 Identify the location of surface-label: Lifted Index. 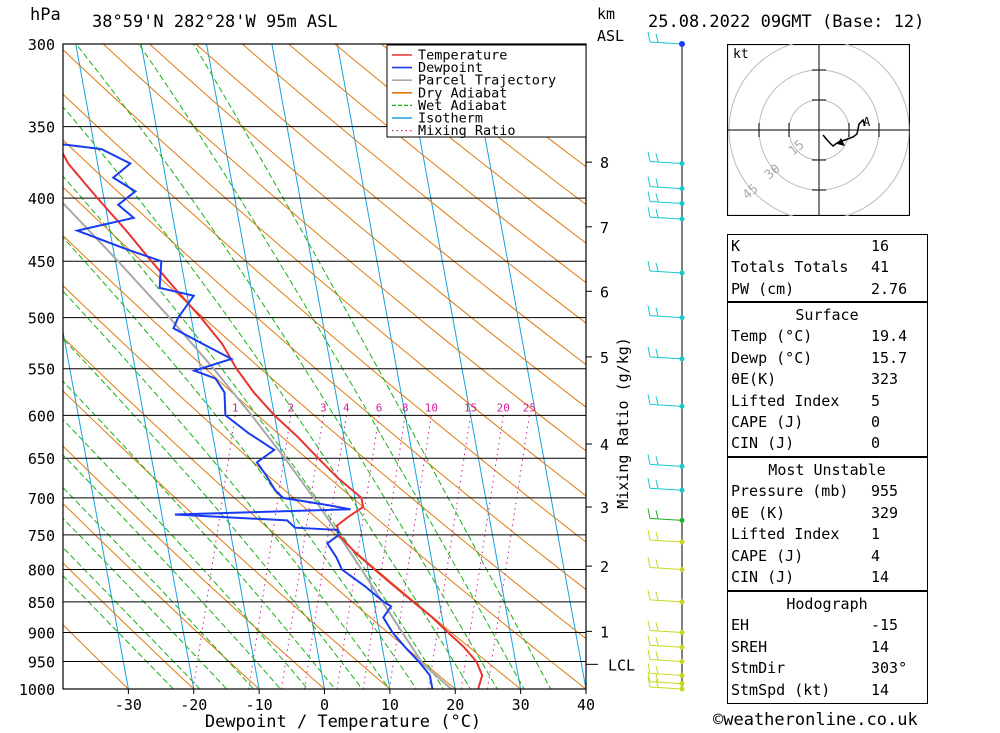
(785, 400).